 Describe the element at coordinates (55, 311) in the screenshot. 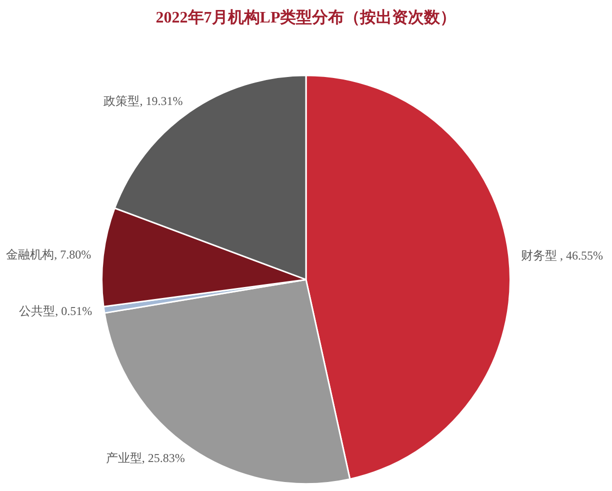

I see `slice-label: 公共型, 0.51%` at that location.